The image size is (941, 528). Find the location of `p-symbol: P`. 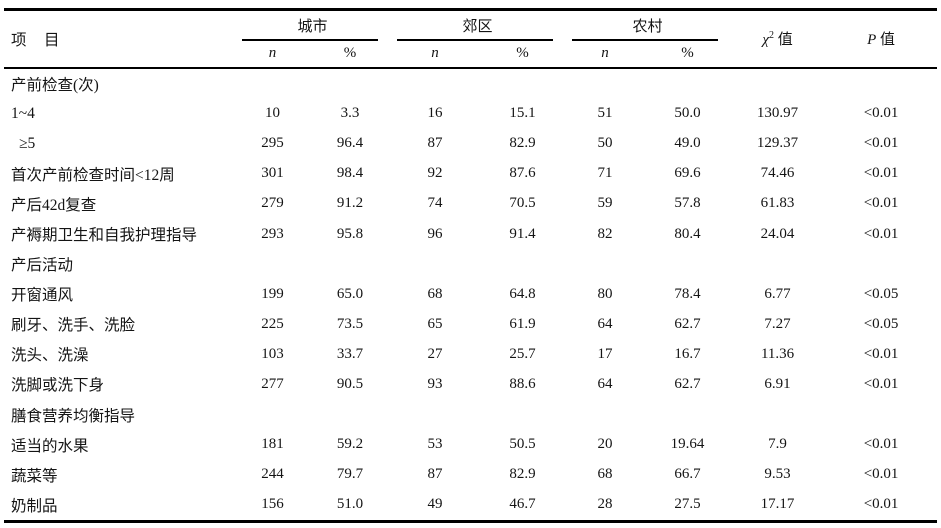

p-symbol: P is located at coordinates (872, 40).